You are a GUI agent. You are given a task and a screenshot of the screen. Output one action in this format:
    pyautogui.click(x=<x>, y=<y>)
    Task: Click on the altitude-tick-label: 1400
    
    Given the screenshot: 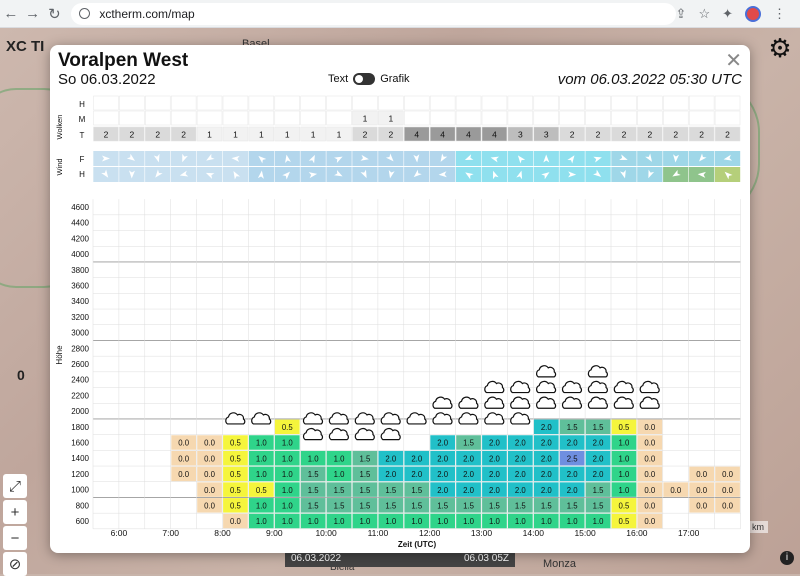 What is the action you would take?
    pyautogui.click(x=80, y=458)
    